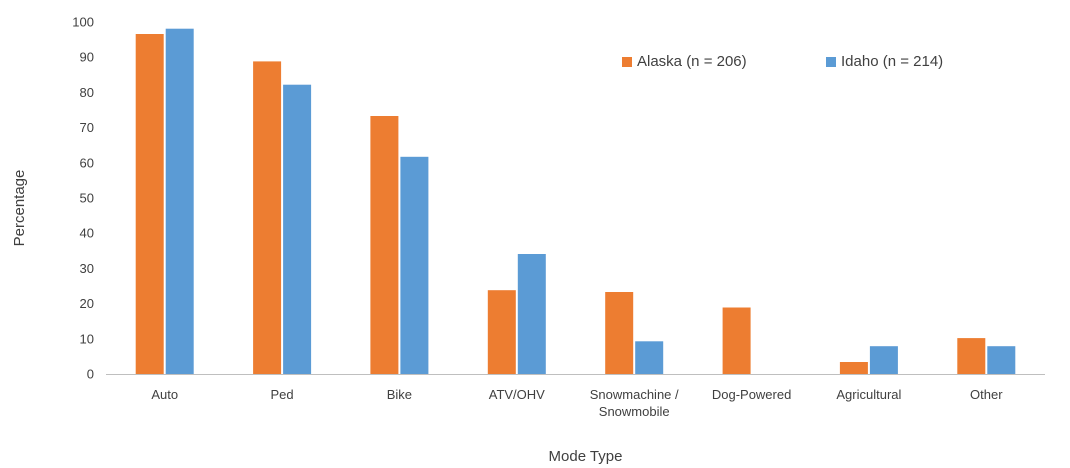  What do you see at coordinates (282, 394) in the screenshot?
I see `x-tick-label: Ped` at bounding box center [282, 394].